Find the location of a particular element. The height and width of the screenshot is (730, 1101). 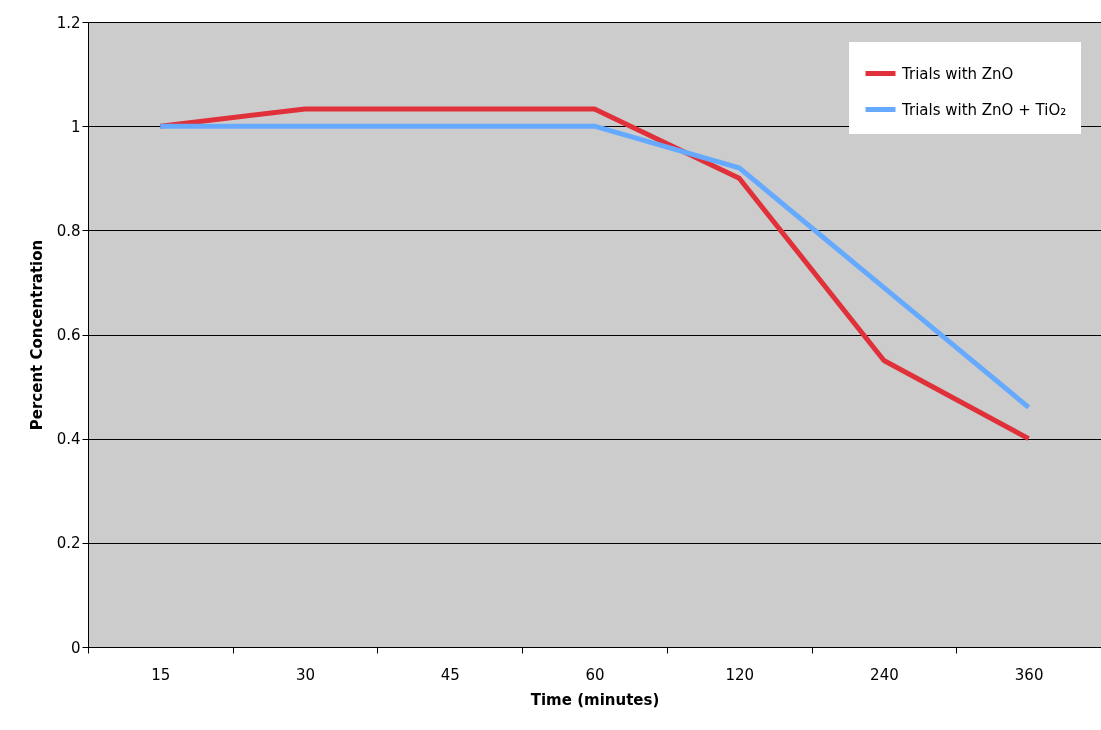

x-tick-label: 60 is located at coordinates (595, 674).